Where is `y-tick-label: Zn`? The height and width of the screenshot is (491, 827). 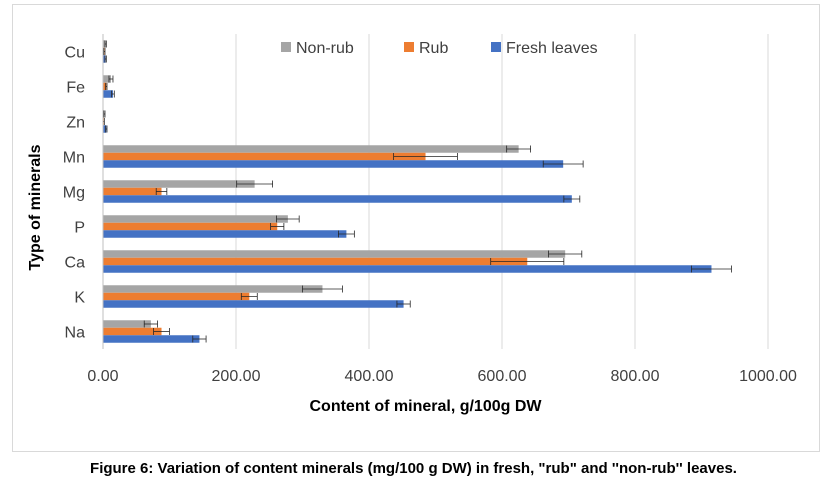
y-tick-label: Zn is located at coordinates (75, 123).